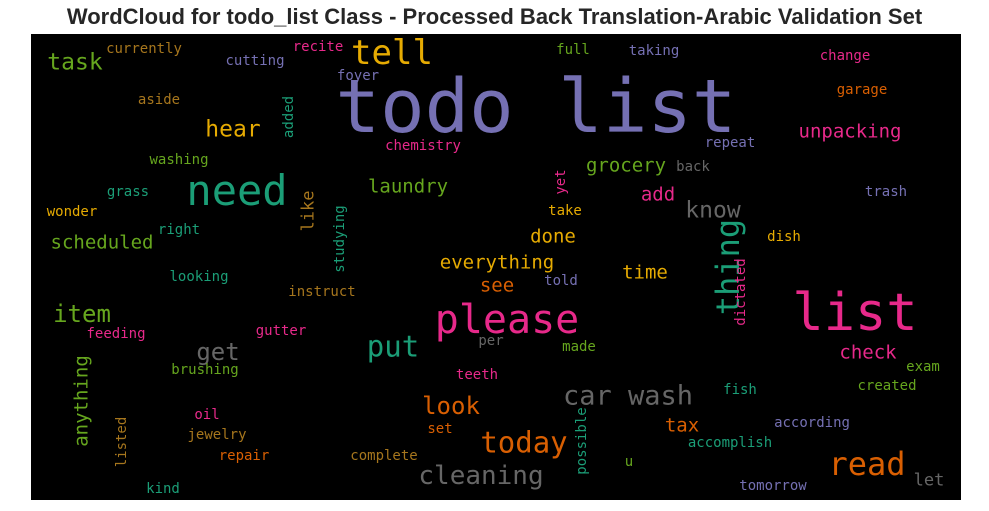 The width and height of the screenshot is (989, 511). I want to click on word-foyer: foyer, so click(358, 76).